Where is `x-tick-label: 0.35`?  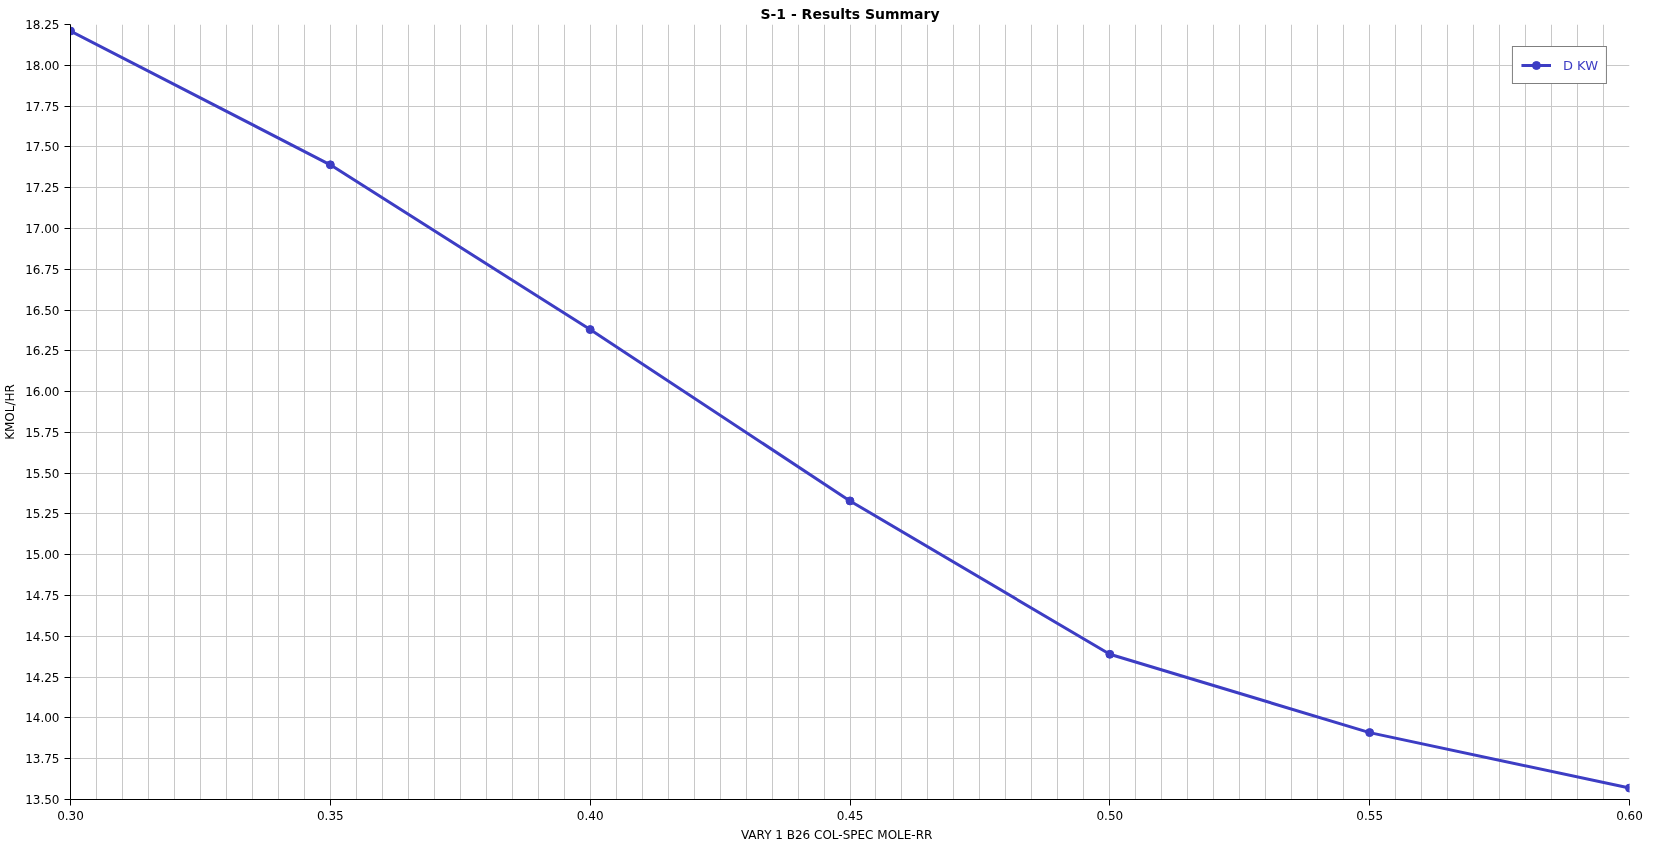
x-tick-label: 0.35 is located at coordinates (330, 815).